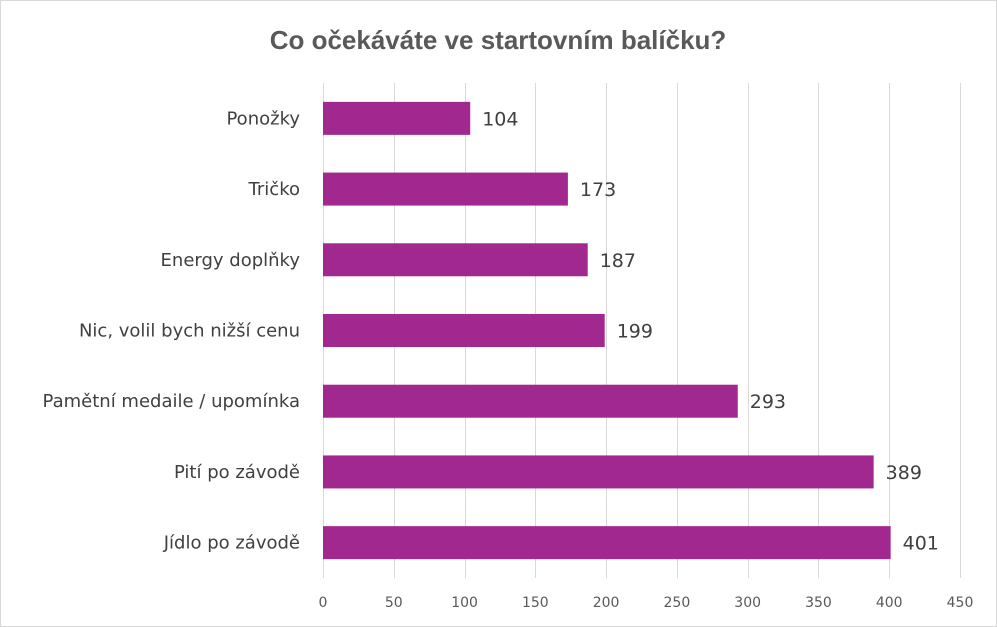  I want to click on data-label: 293, so click(768, 402).